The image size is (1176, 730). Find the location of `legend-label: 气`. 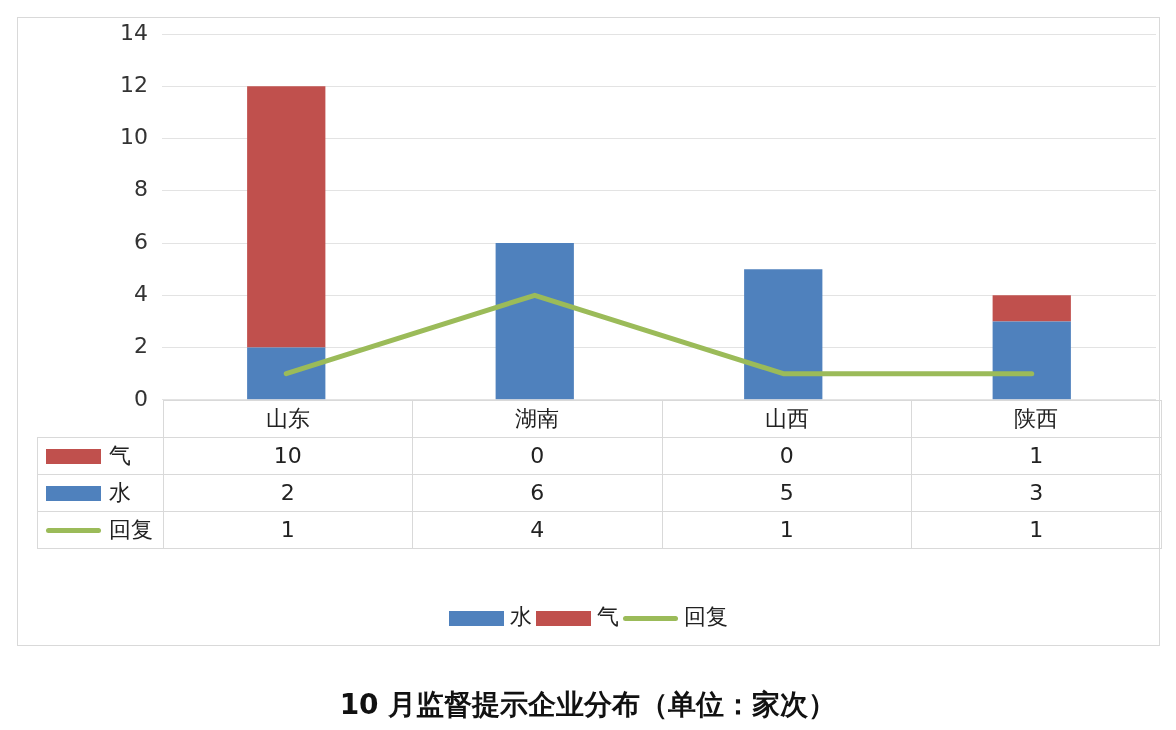

legend-label: 气 is located at coordinates (120, 455).